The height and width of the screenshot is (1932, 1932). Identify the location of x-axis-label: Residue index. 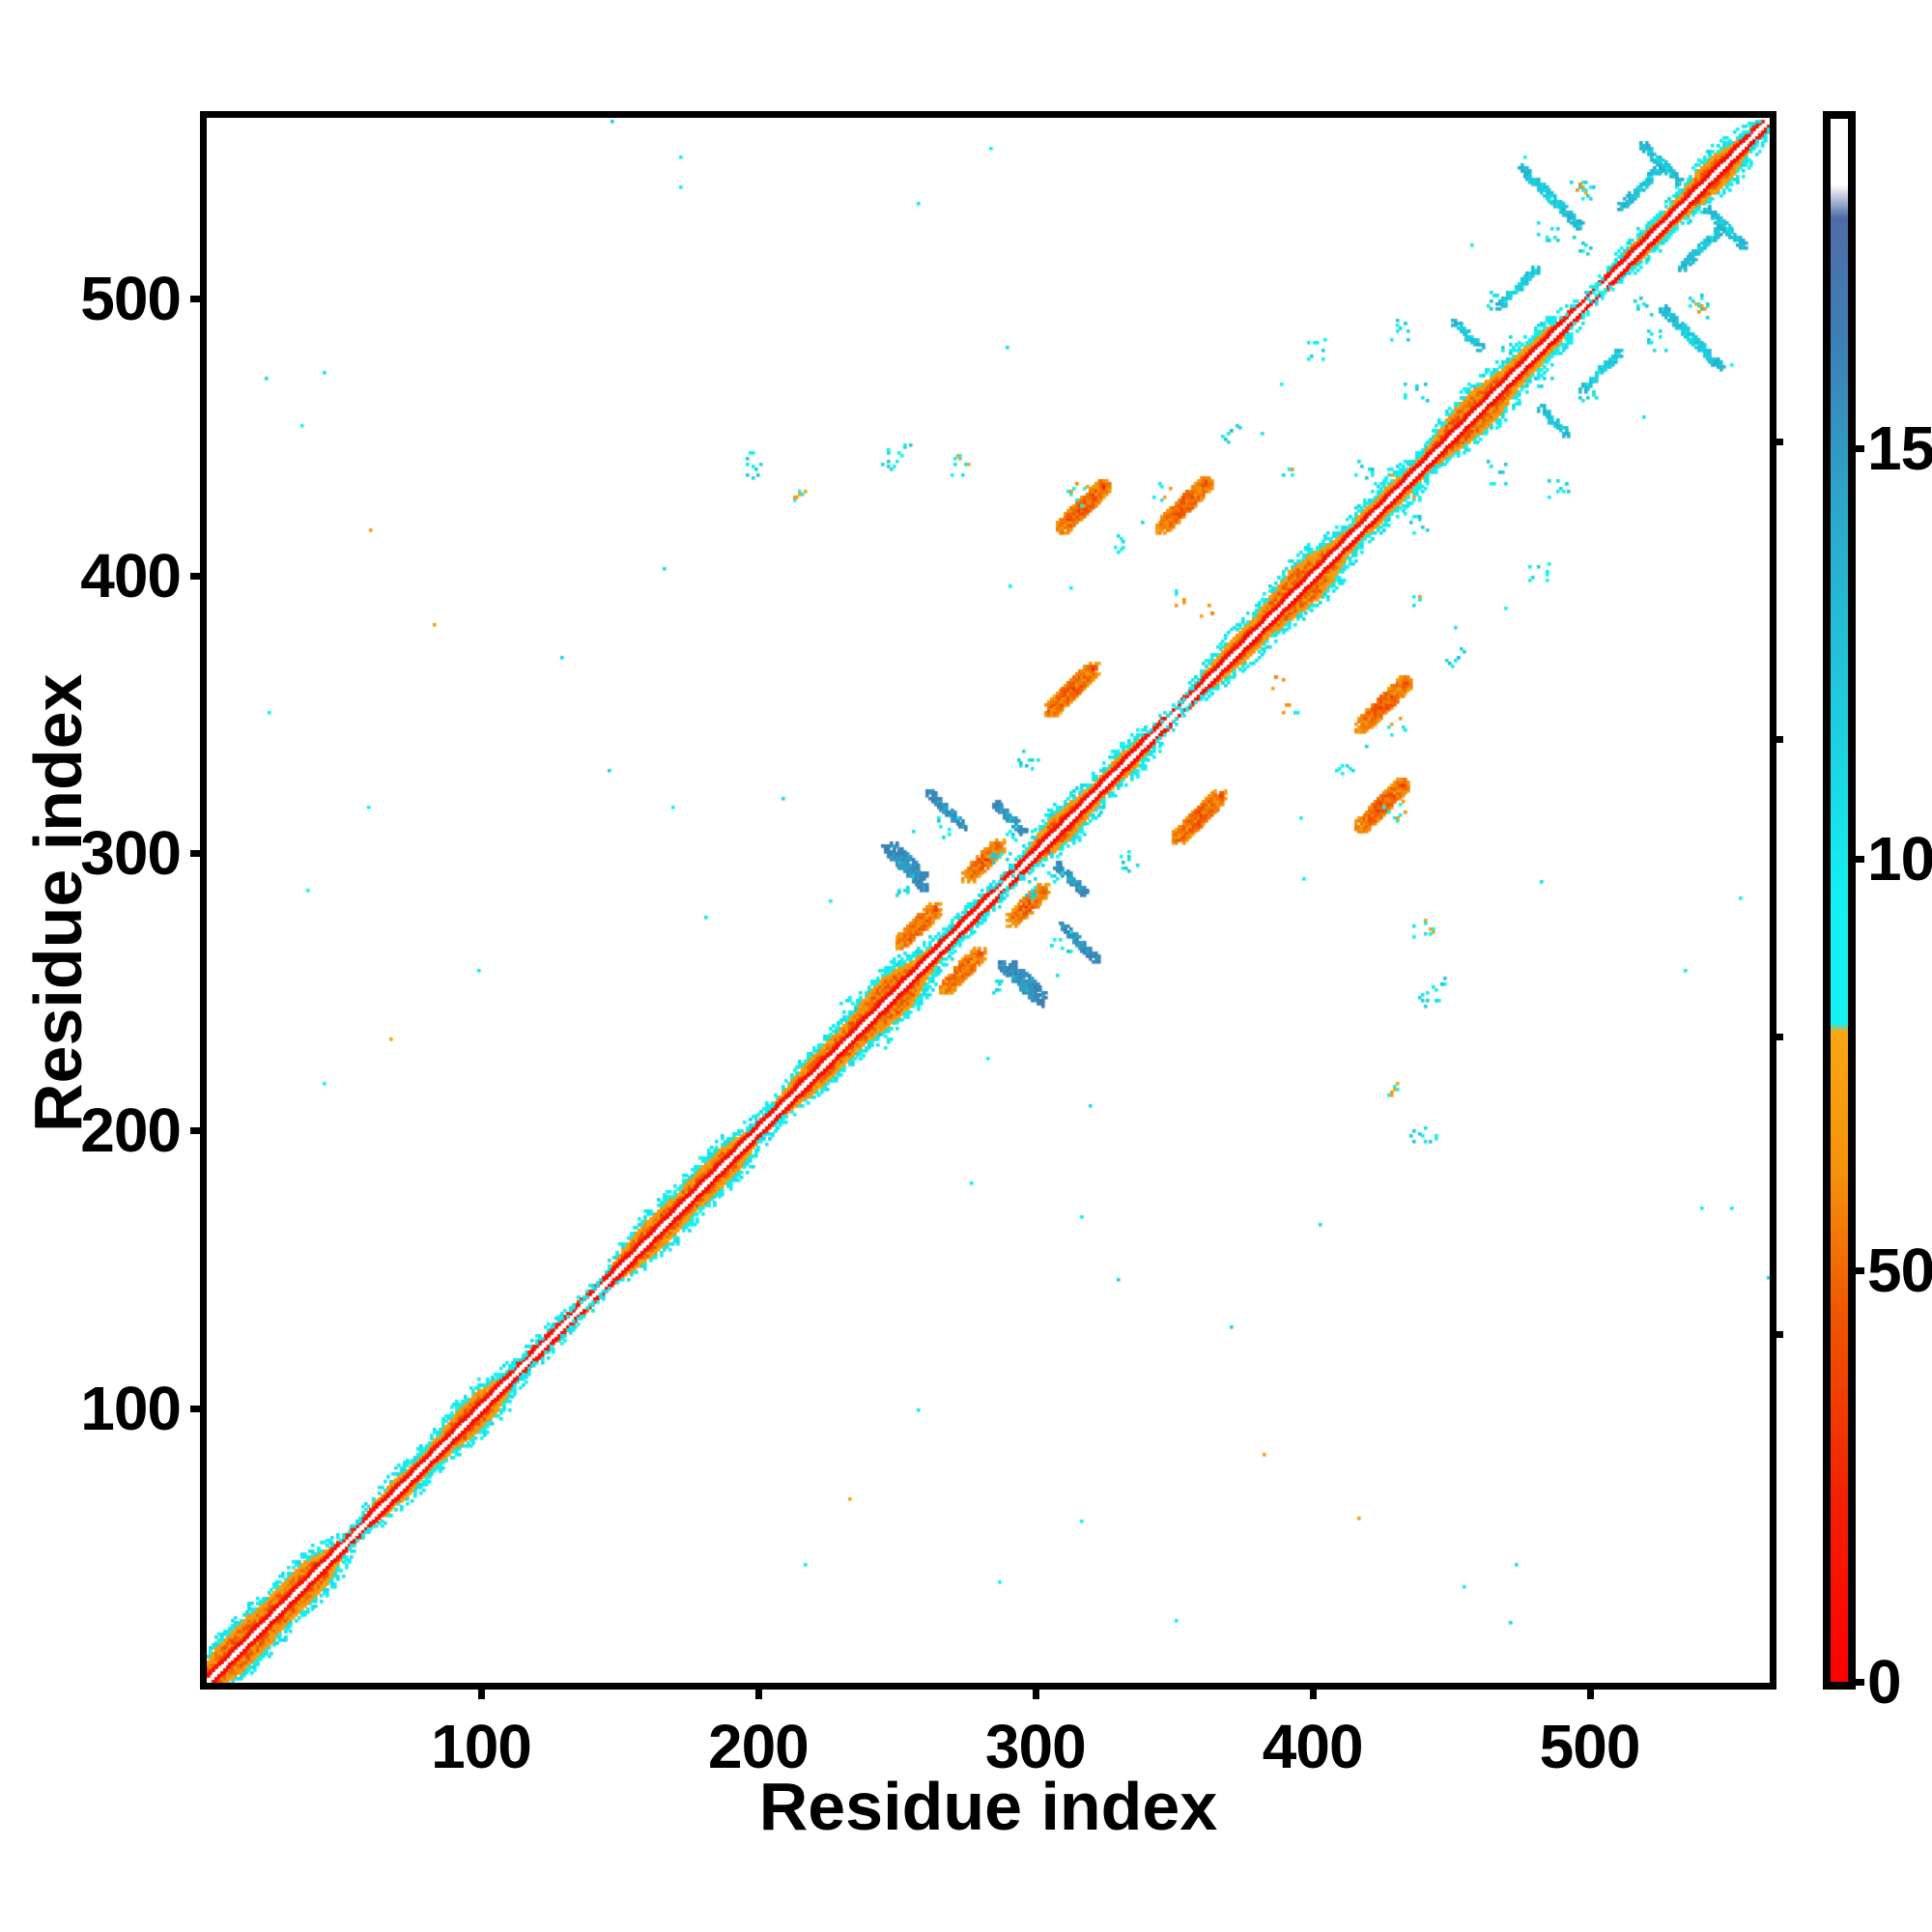
(988, 1806).